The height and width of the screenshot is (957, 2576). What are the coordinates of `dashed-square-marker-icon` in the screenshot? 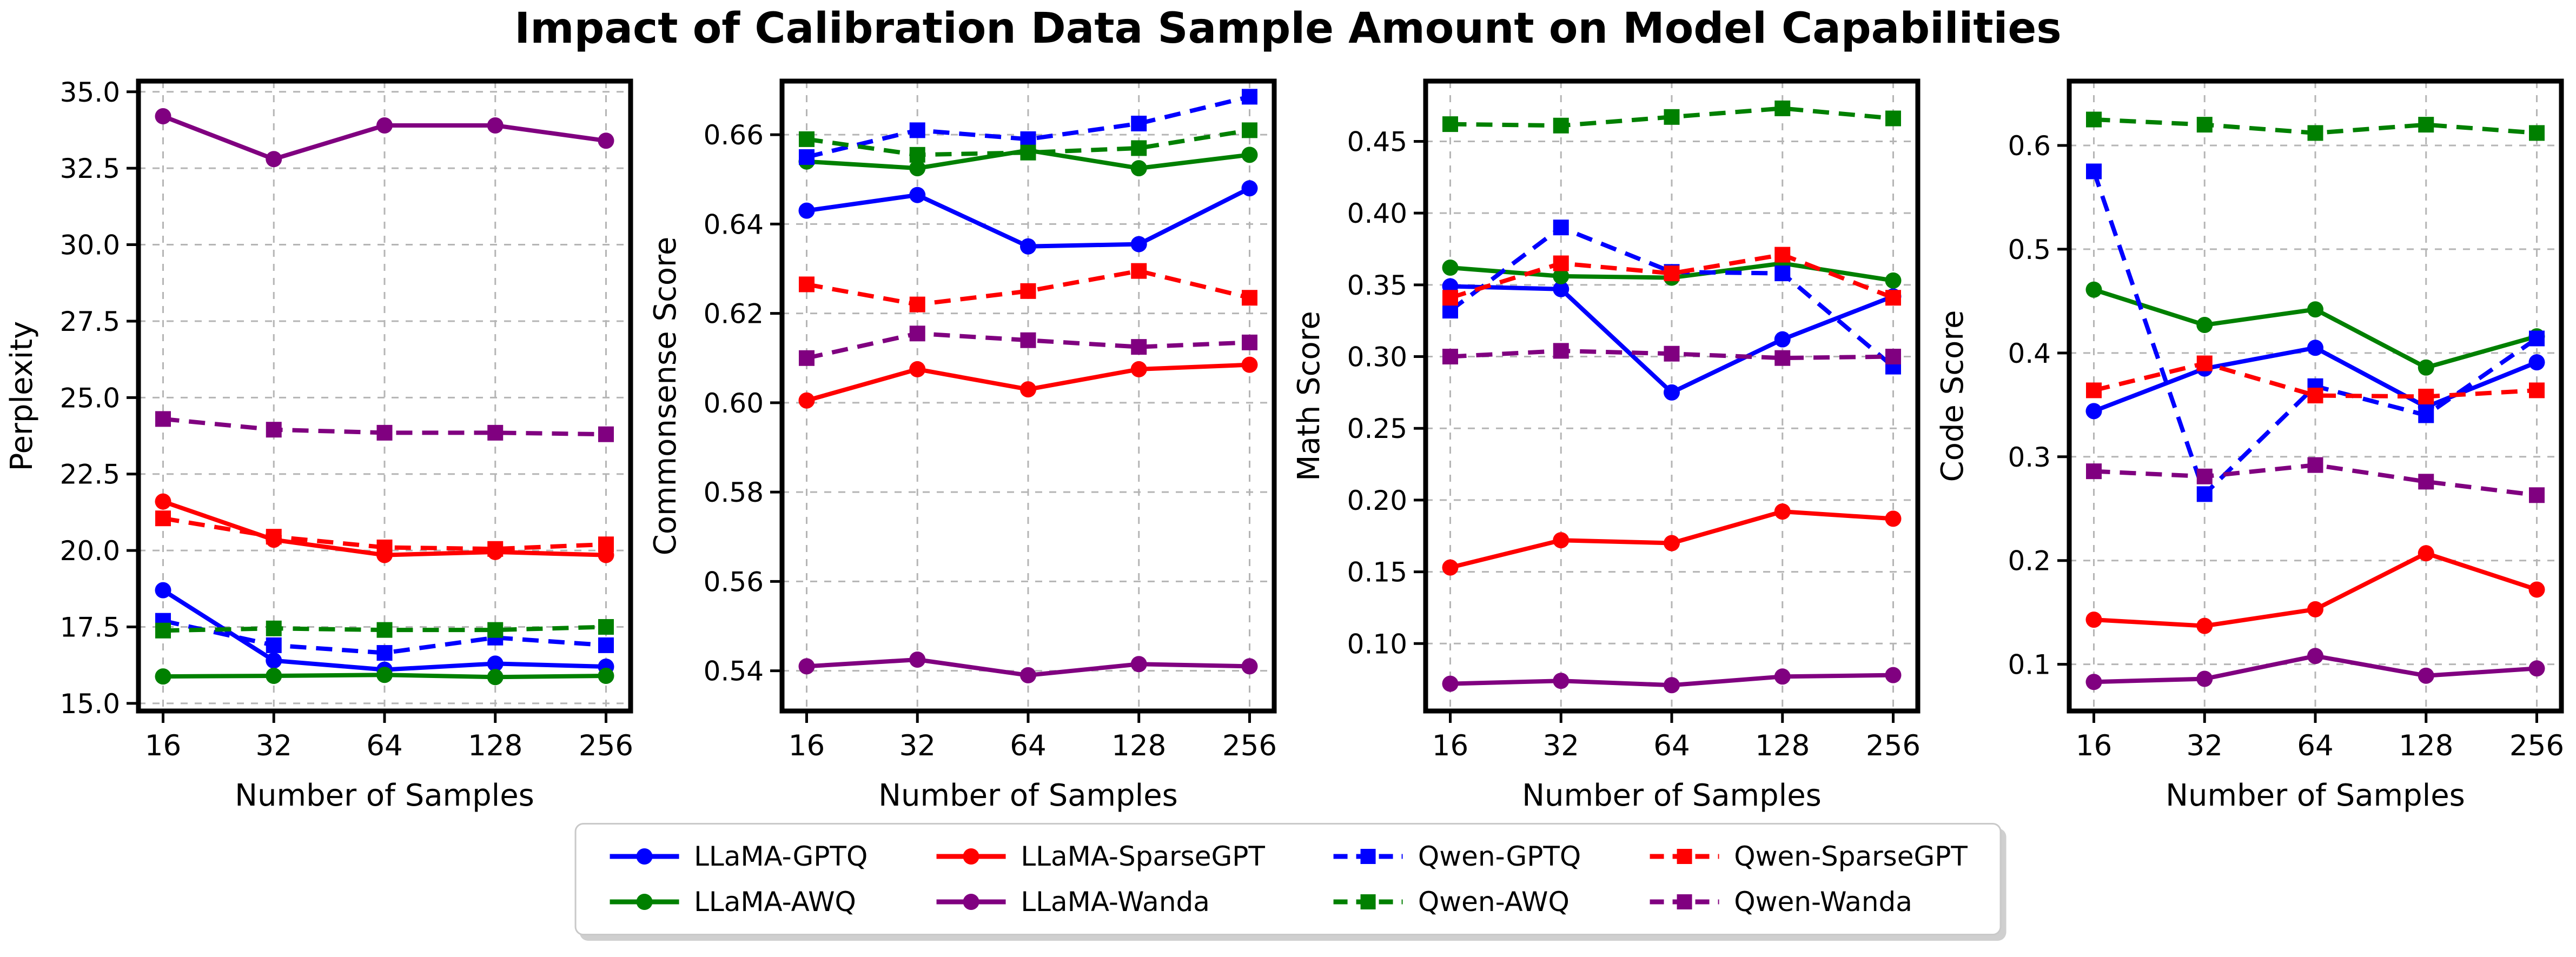 It's located at (1368, 857).